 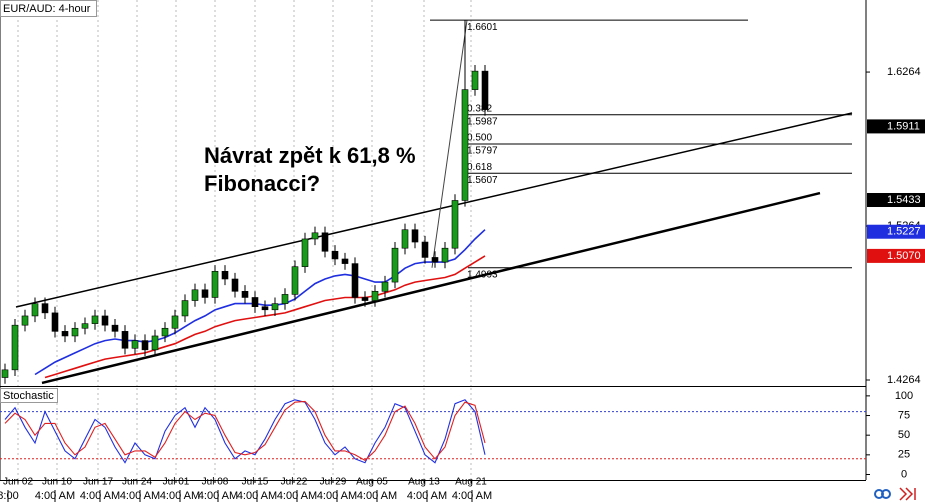 I want to click on price-label: 1.5433, so click(x=904, y=200).